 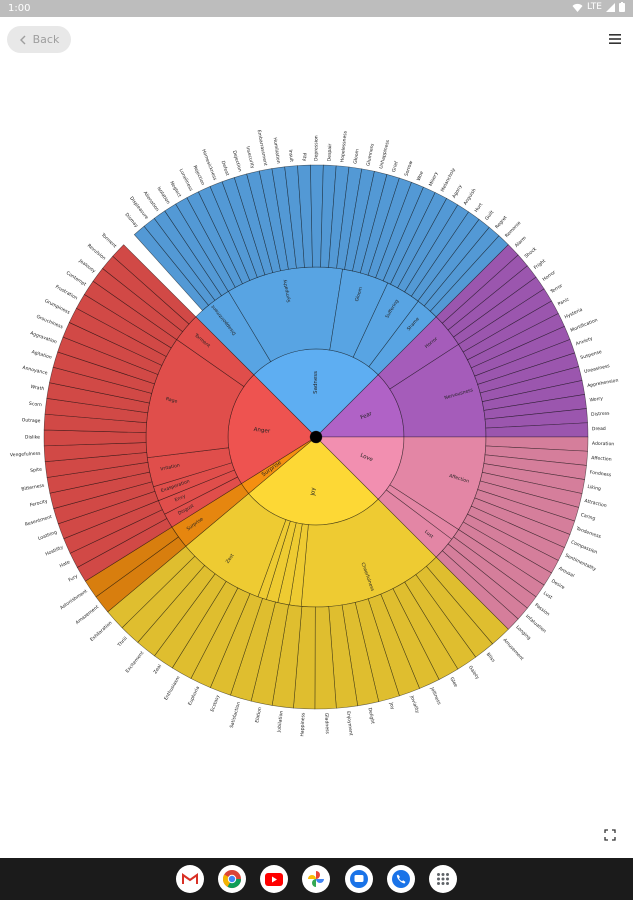 What do you see at coordinates (594, 7) in the screenshot?
I see `network-type: LTE` at bounding box center [594, 7].